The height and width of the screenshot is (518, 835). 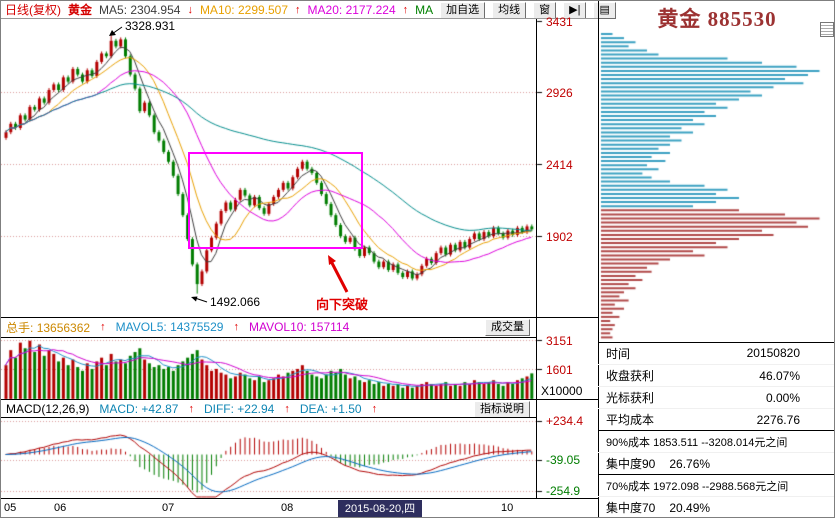 What do you see at coordinates (80, 10) in the screenshot?
I see `symbol-label: 黄金` at bounding box center [80, 10].